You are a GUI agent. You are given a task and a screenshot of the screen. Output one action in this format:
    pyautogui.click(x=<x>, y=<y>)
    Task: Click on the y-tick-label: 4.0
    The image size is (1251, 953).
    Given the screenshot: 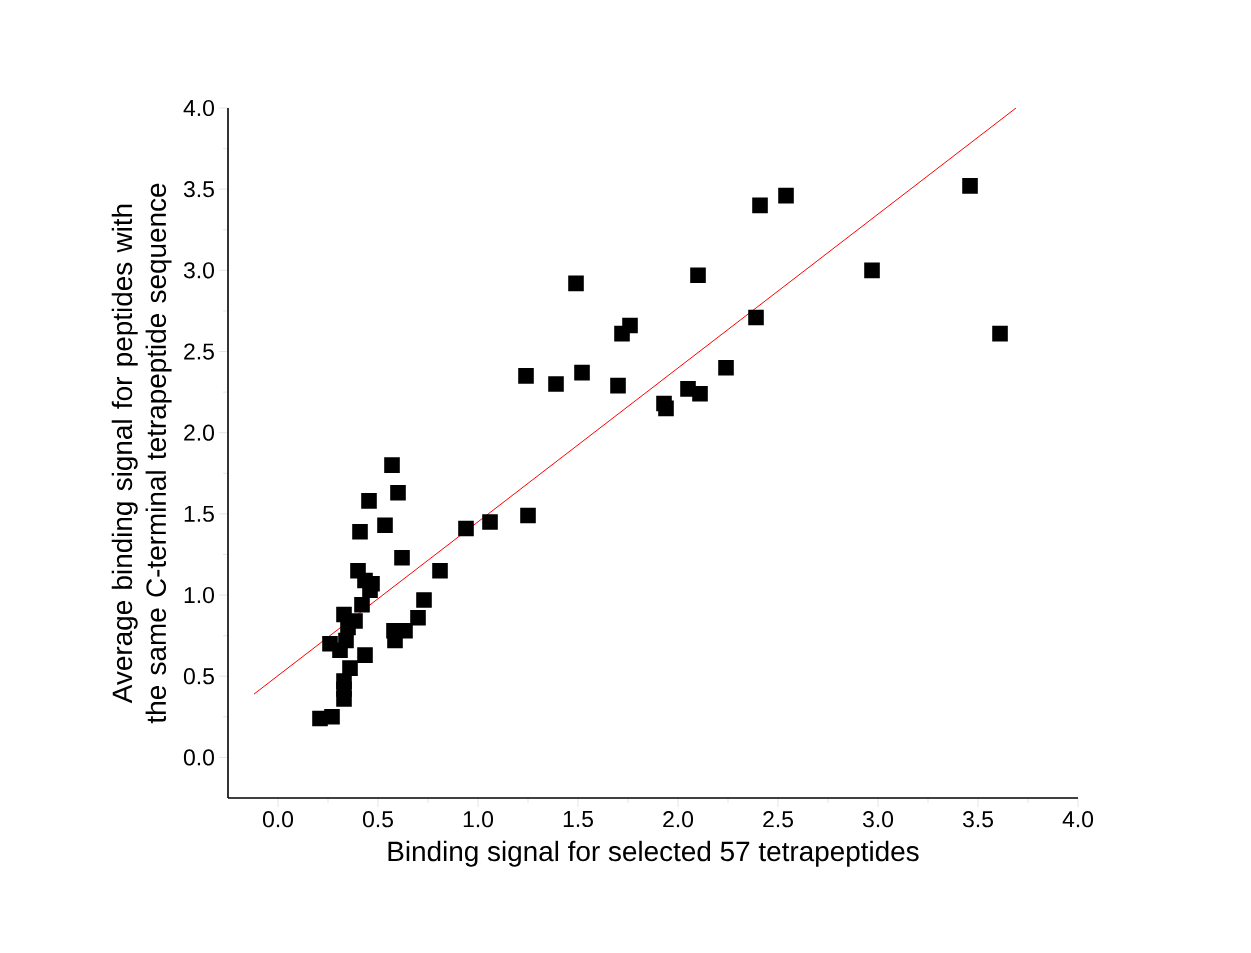 What is the action you would take?
    pyautogui.click(x=198, y=108)
    